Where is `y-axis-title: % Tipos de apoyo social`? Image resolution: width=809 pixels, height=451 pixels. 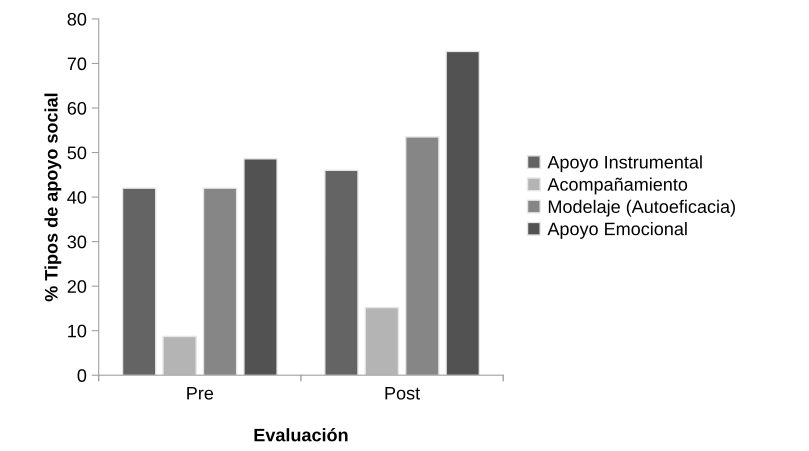
y-axis-title: % Tipos de apoyo social is located at coordinates (53, 198).